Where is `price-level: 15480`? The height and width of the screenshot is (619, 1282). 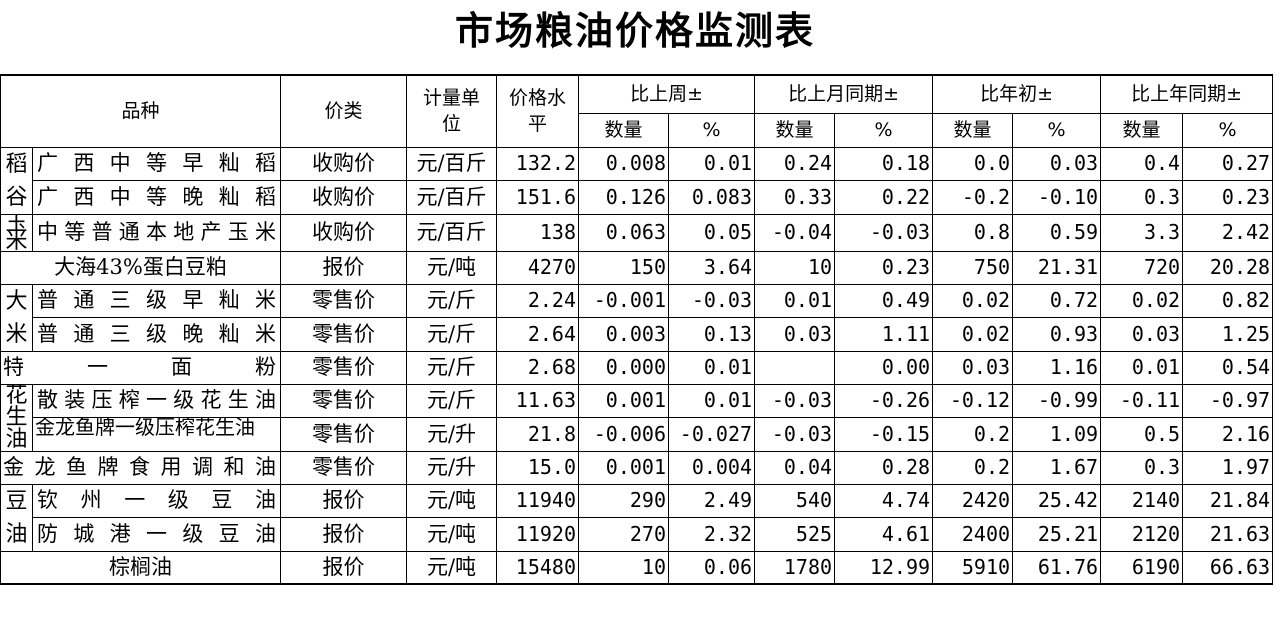
price-level: 15480 is located at coordinates (538, 567).